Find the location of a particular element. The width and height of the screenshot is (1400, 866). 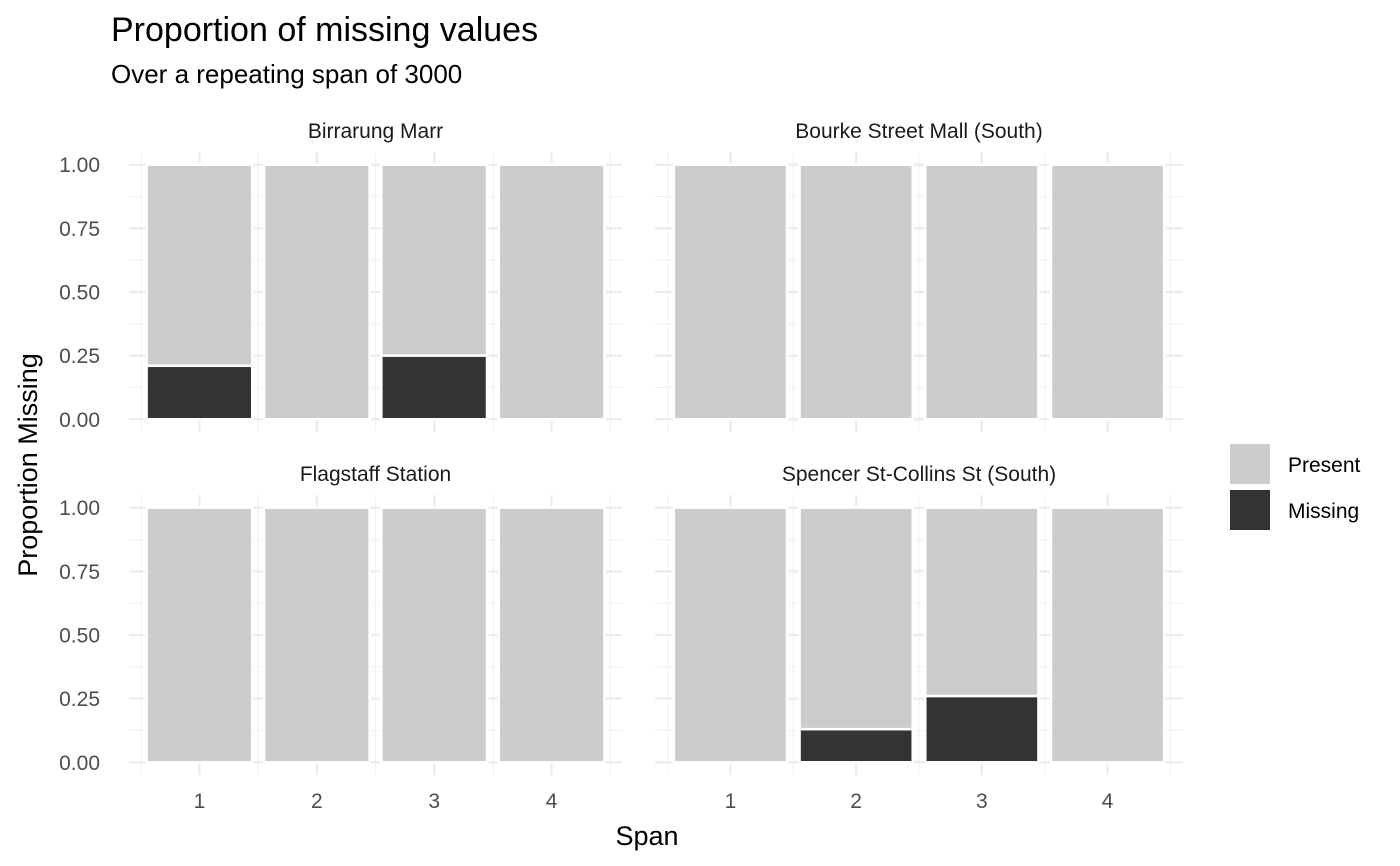

x-axis-title: Span is located at coordinates (646, 836).